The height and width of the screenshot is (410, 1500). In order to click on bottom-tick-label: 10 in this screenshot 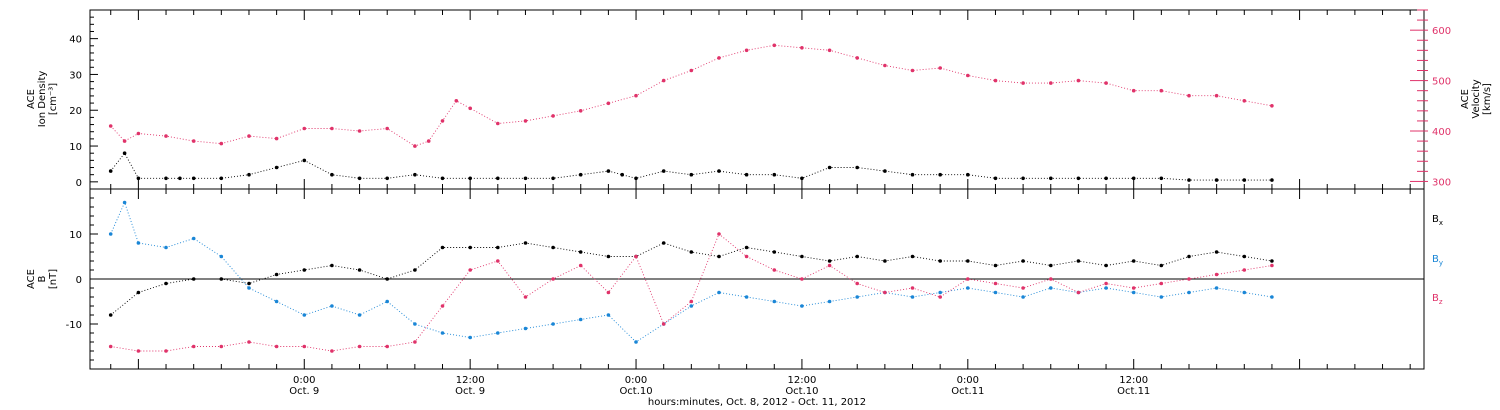, I will do `click(75, 235)`.